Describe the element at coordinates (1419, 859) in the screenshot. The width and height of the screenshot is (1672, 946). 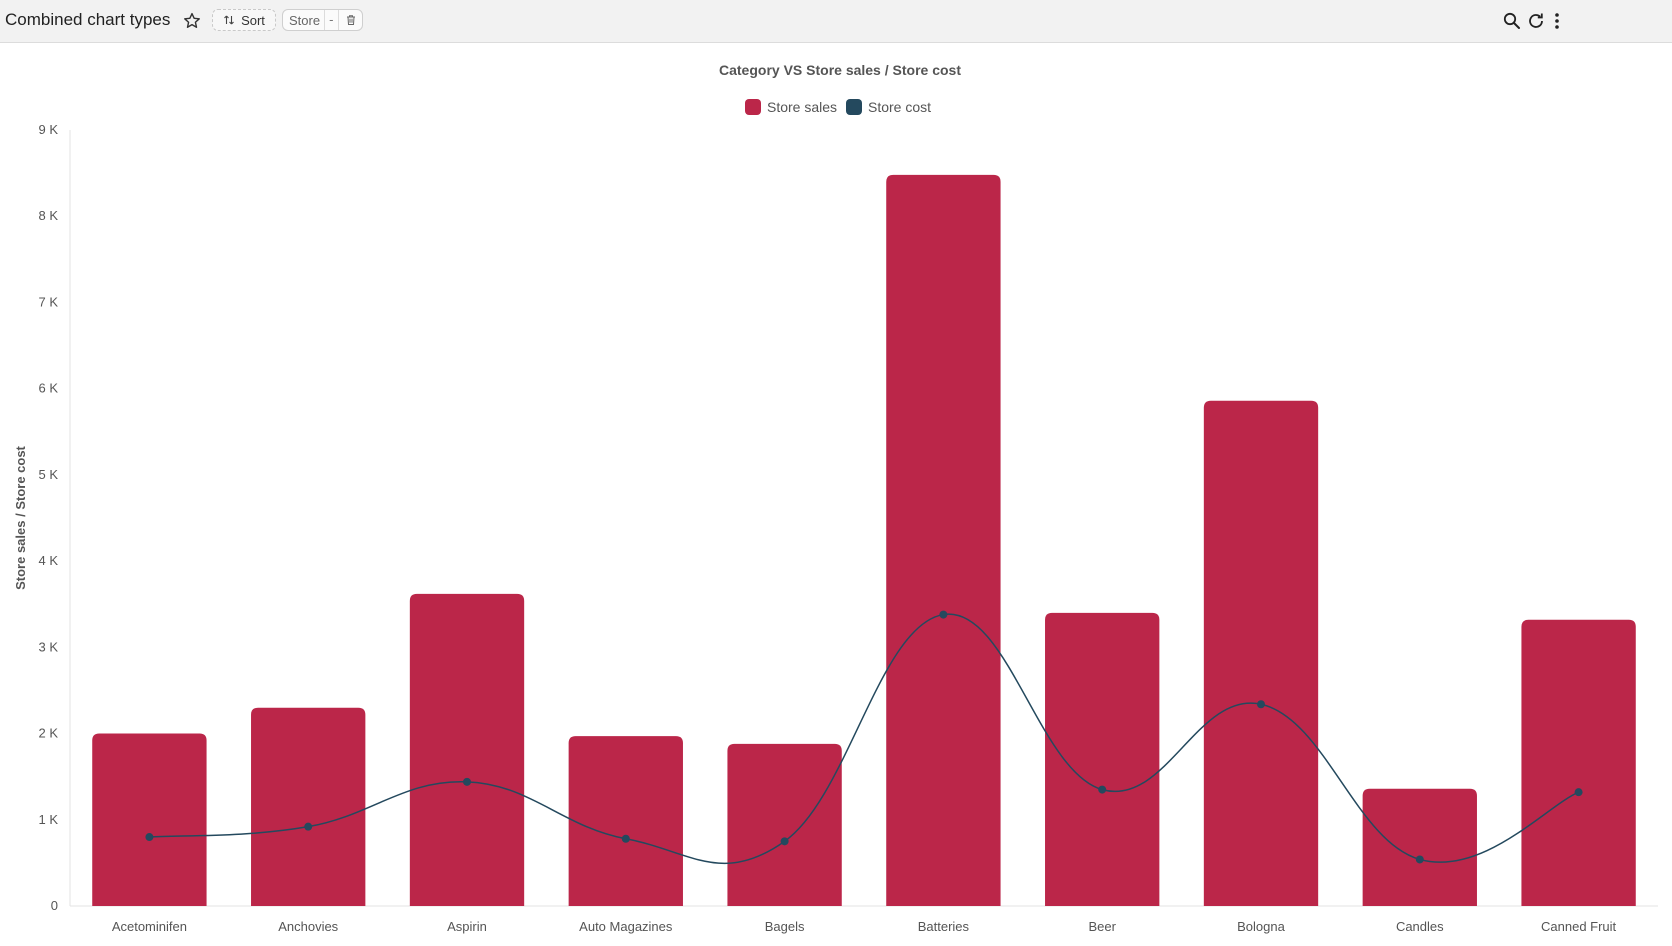
I see `point-store-cost-candles` at that location.